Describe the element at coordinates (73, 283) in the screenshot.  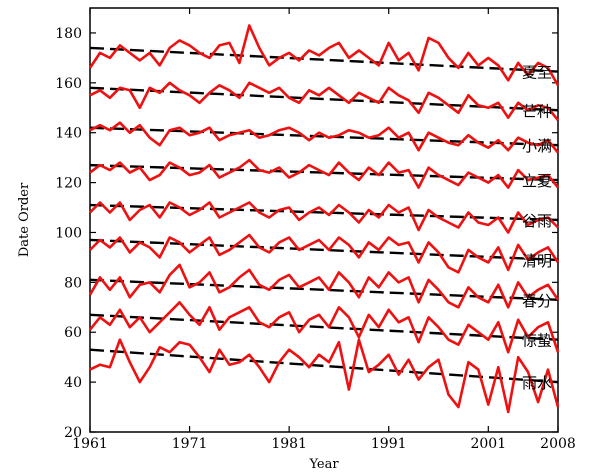
I see `y-tick-label: 80` at that location.